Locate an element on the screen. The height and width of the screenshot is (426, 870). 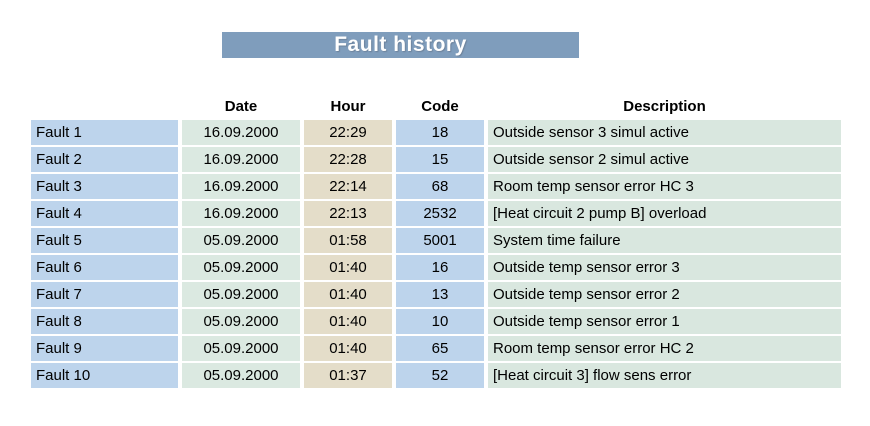
column-header-date: Date is located at coordinates (241, 106).